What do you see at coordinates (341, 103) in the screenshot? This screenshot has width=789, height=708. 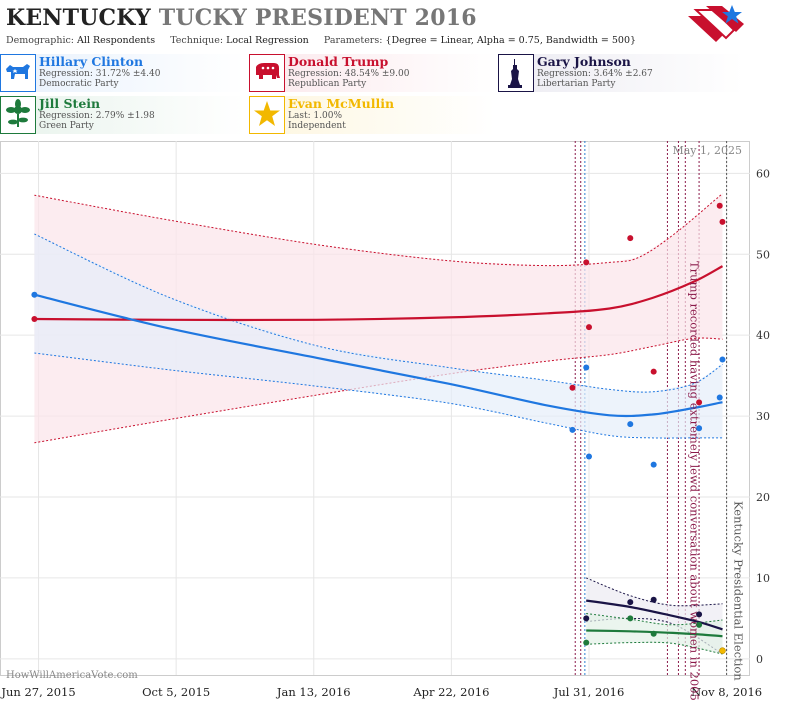 I see `candidate-name: Evan McMullin` at bounding box center [341, 103].